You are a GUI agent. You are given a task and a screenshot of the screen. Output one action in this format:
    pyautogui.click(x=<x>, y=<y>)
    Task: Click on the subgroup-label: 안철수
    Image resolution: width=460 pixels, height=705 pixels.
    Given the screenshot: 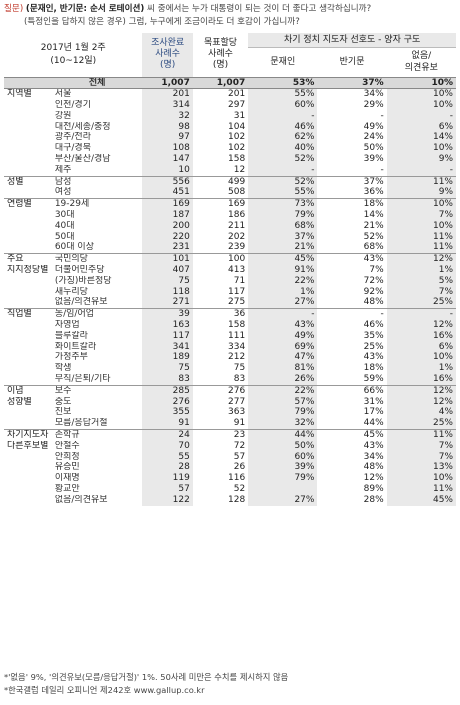 What is the action you would take?
    pyautogui.click(x=67, y=445)
    